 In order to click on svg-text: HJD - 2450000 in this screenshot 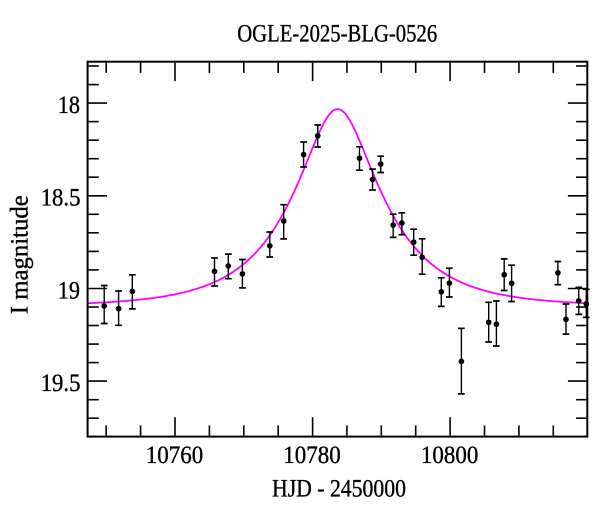, I will do `click(339, 489)`.